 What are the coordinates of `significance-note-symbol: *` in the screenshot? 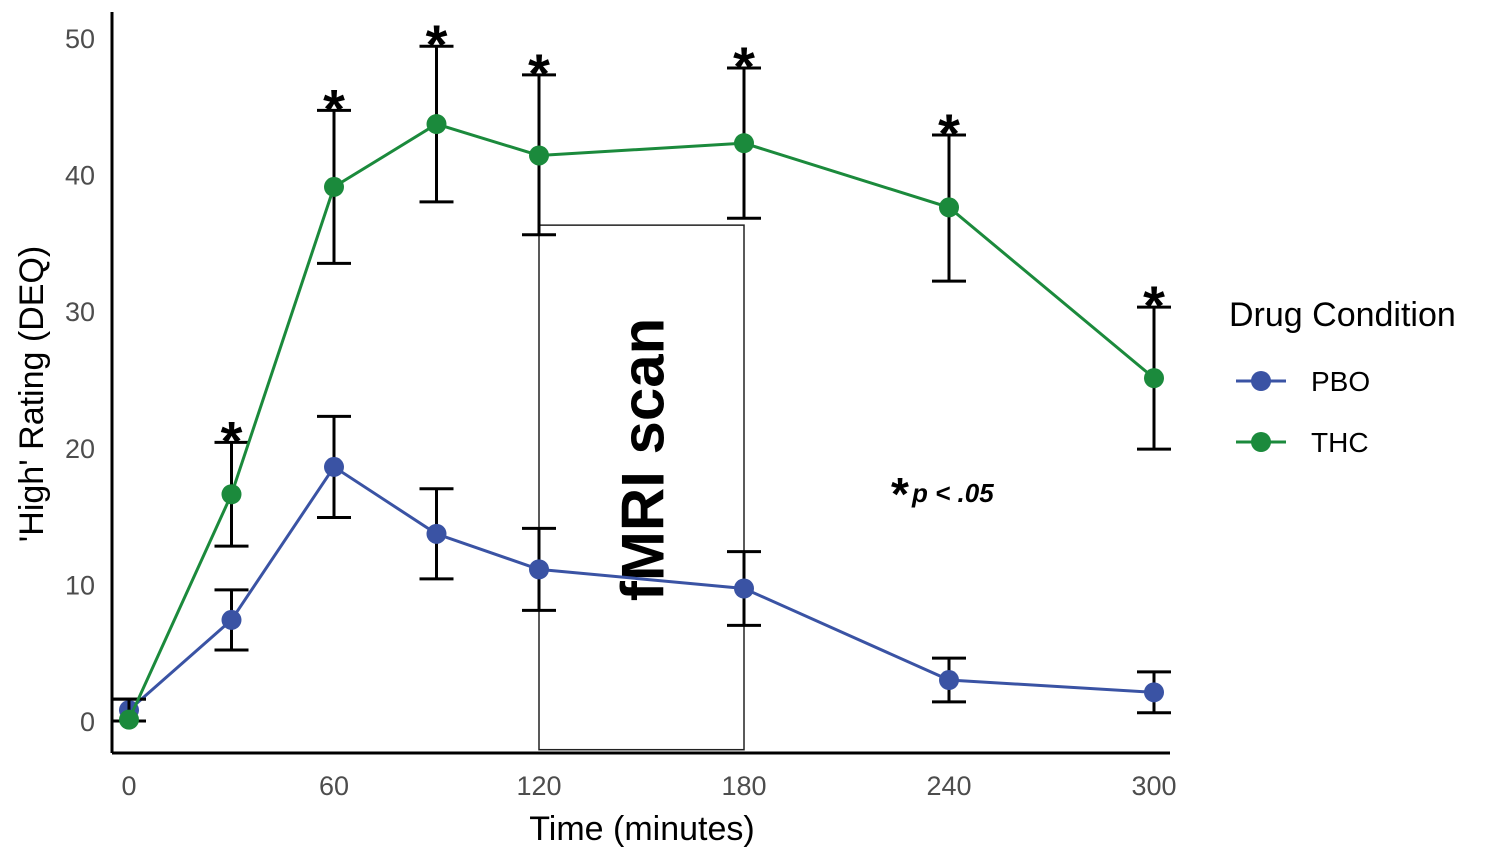 It's located at (900, 494).